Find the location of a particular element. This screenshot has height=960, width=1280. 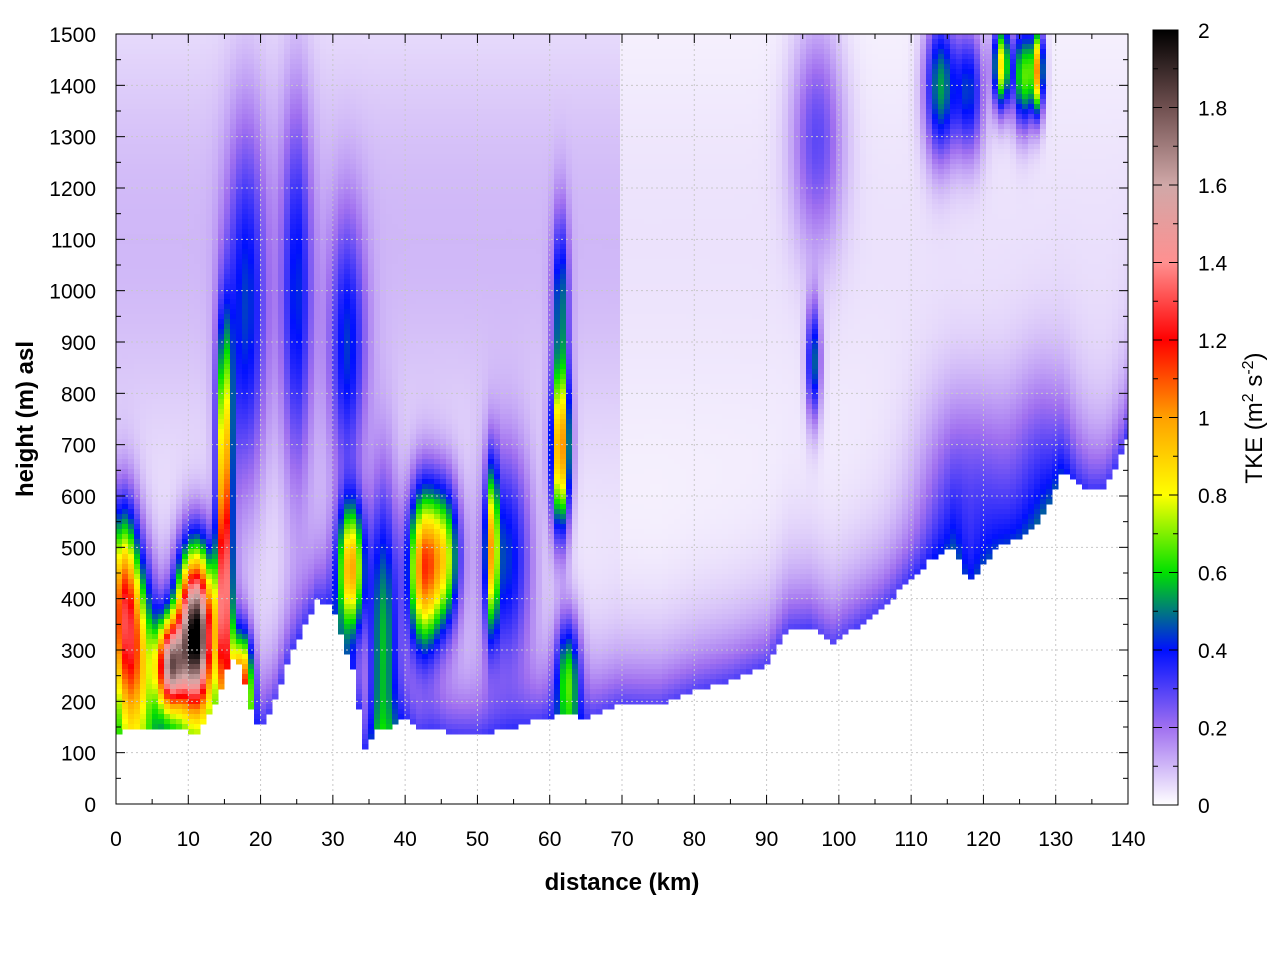

y-tick-label: 900 is located at coordinates (78, 343).